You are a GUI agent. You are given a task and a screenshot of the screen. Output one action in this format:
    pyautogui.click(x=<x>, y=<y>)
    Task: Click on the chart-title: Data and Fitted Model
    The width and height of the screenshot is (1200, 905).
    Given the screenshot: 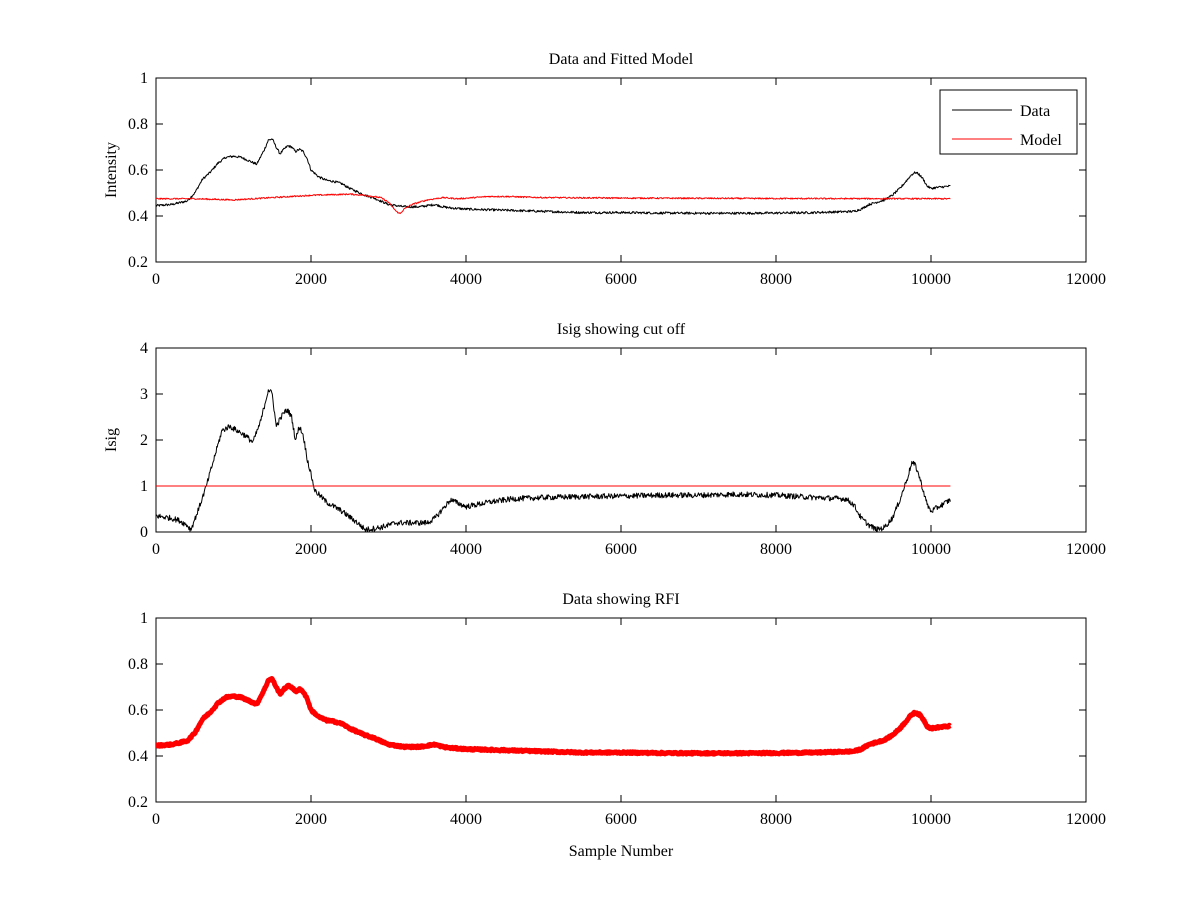 What is the action you would take?
    pyautogui.click(x=621, y=59)
    